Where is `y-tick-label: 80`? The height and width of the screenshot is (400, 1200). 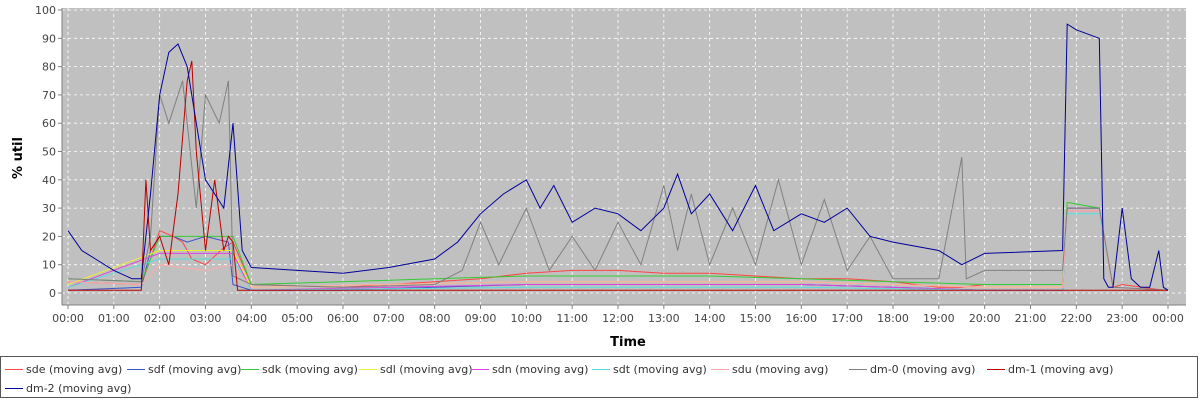 y-tick-label: 80 is located at coordinates (49, 67).